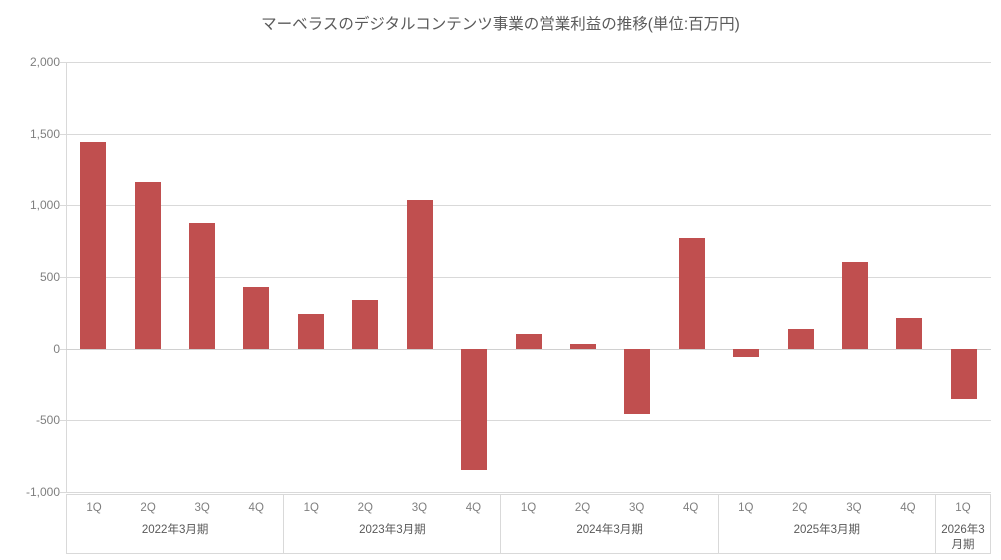 The height and width of the screenshot is (560, 1001). I want to click on y-axis-tick-label: 1,000, so click(44, 205).